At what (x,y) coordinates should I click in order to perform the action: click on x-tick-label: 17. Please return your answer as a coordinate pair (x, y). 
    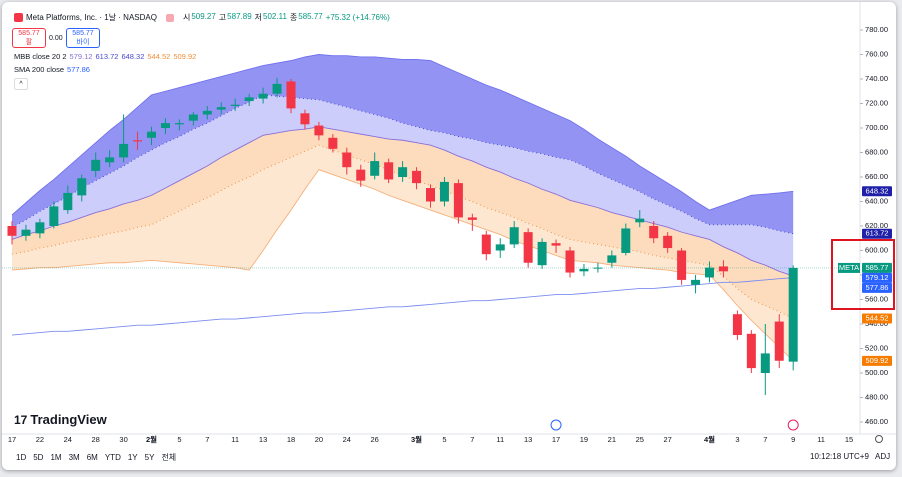
    Looking at the image, I should click on (12, 439).